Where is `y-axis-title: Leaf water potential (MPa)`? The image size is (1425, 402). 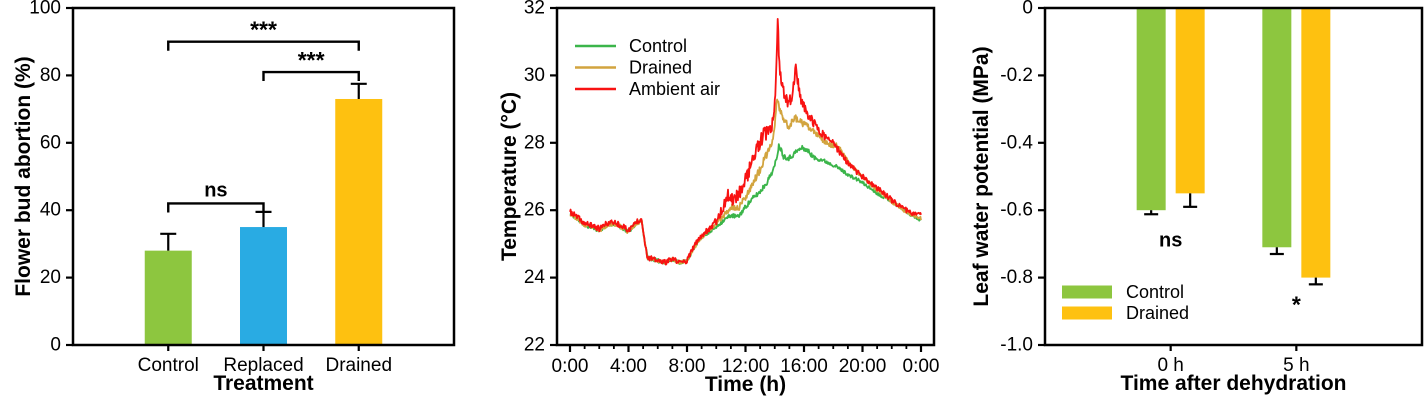
y-axis-title: Leaf water potential (MPa) is located at coordinates (981, 176).